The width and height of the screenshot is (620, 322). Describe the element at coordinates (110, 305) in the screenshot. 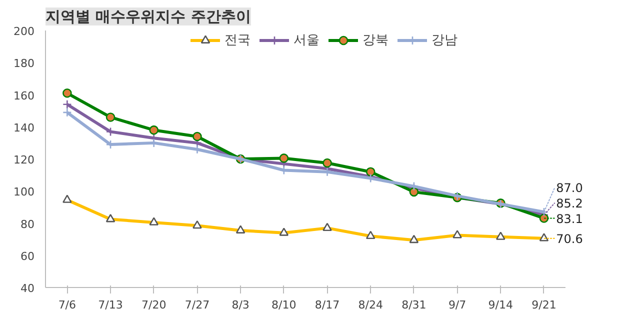

I see `x-tick-label: 7/13` at that location.